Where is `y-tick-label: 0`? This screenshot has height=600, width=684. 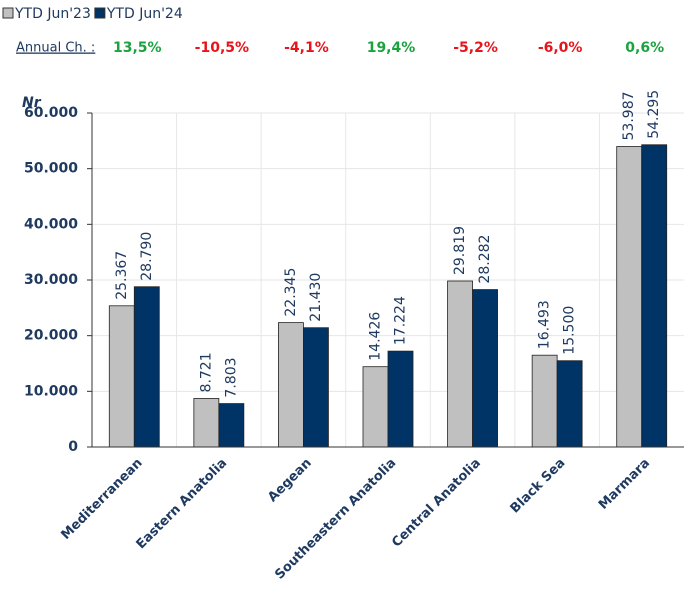 y-tick-label: 0 is located at coordinates (73, 447).